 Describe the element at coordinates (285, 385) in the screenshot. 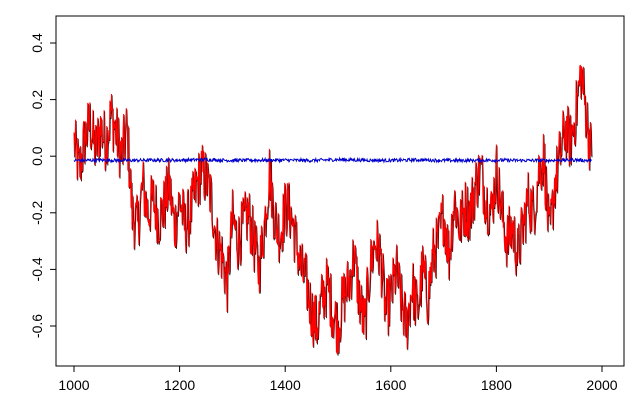

I see `x-tick-label: 1400` at that location.